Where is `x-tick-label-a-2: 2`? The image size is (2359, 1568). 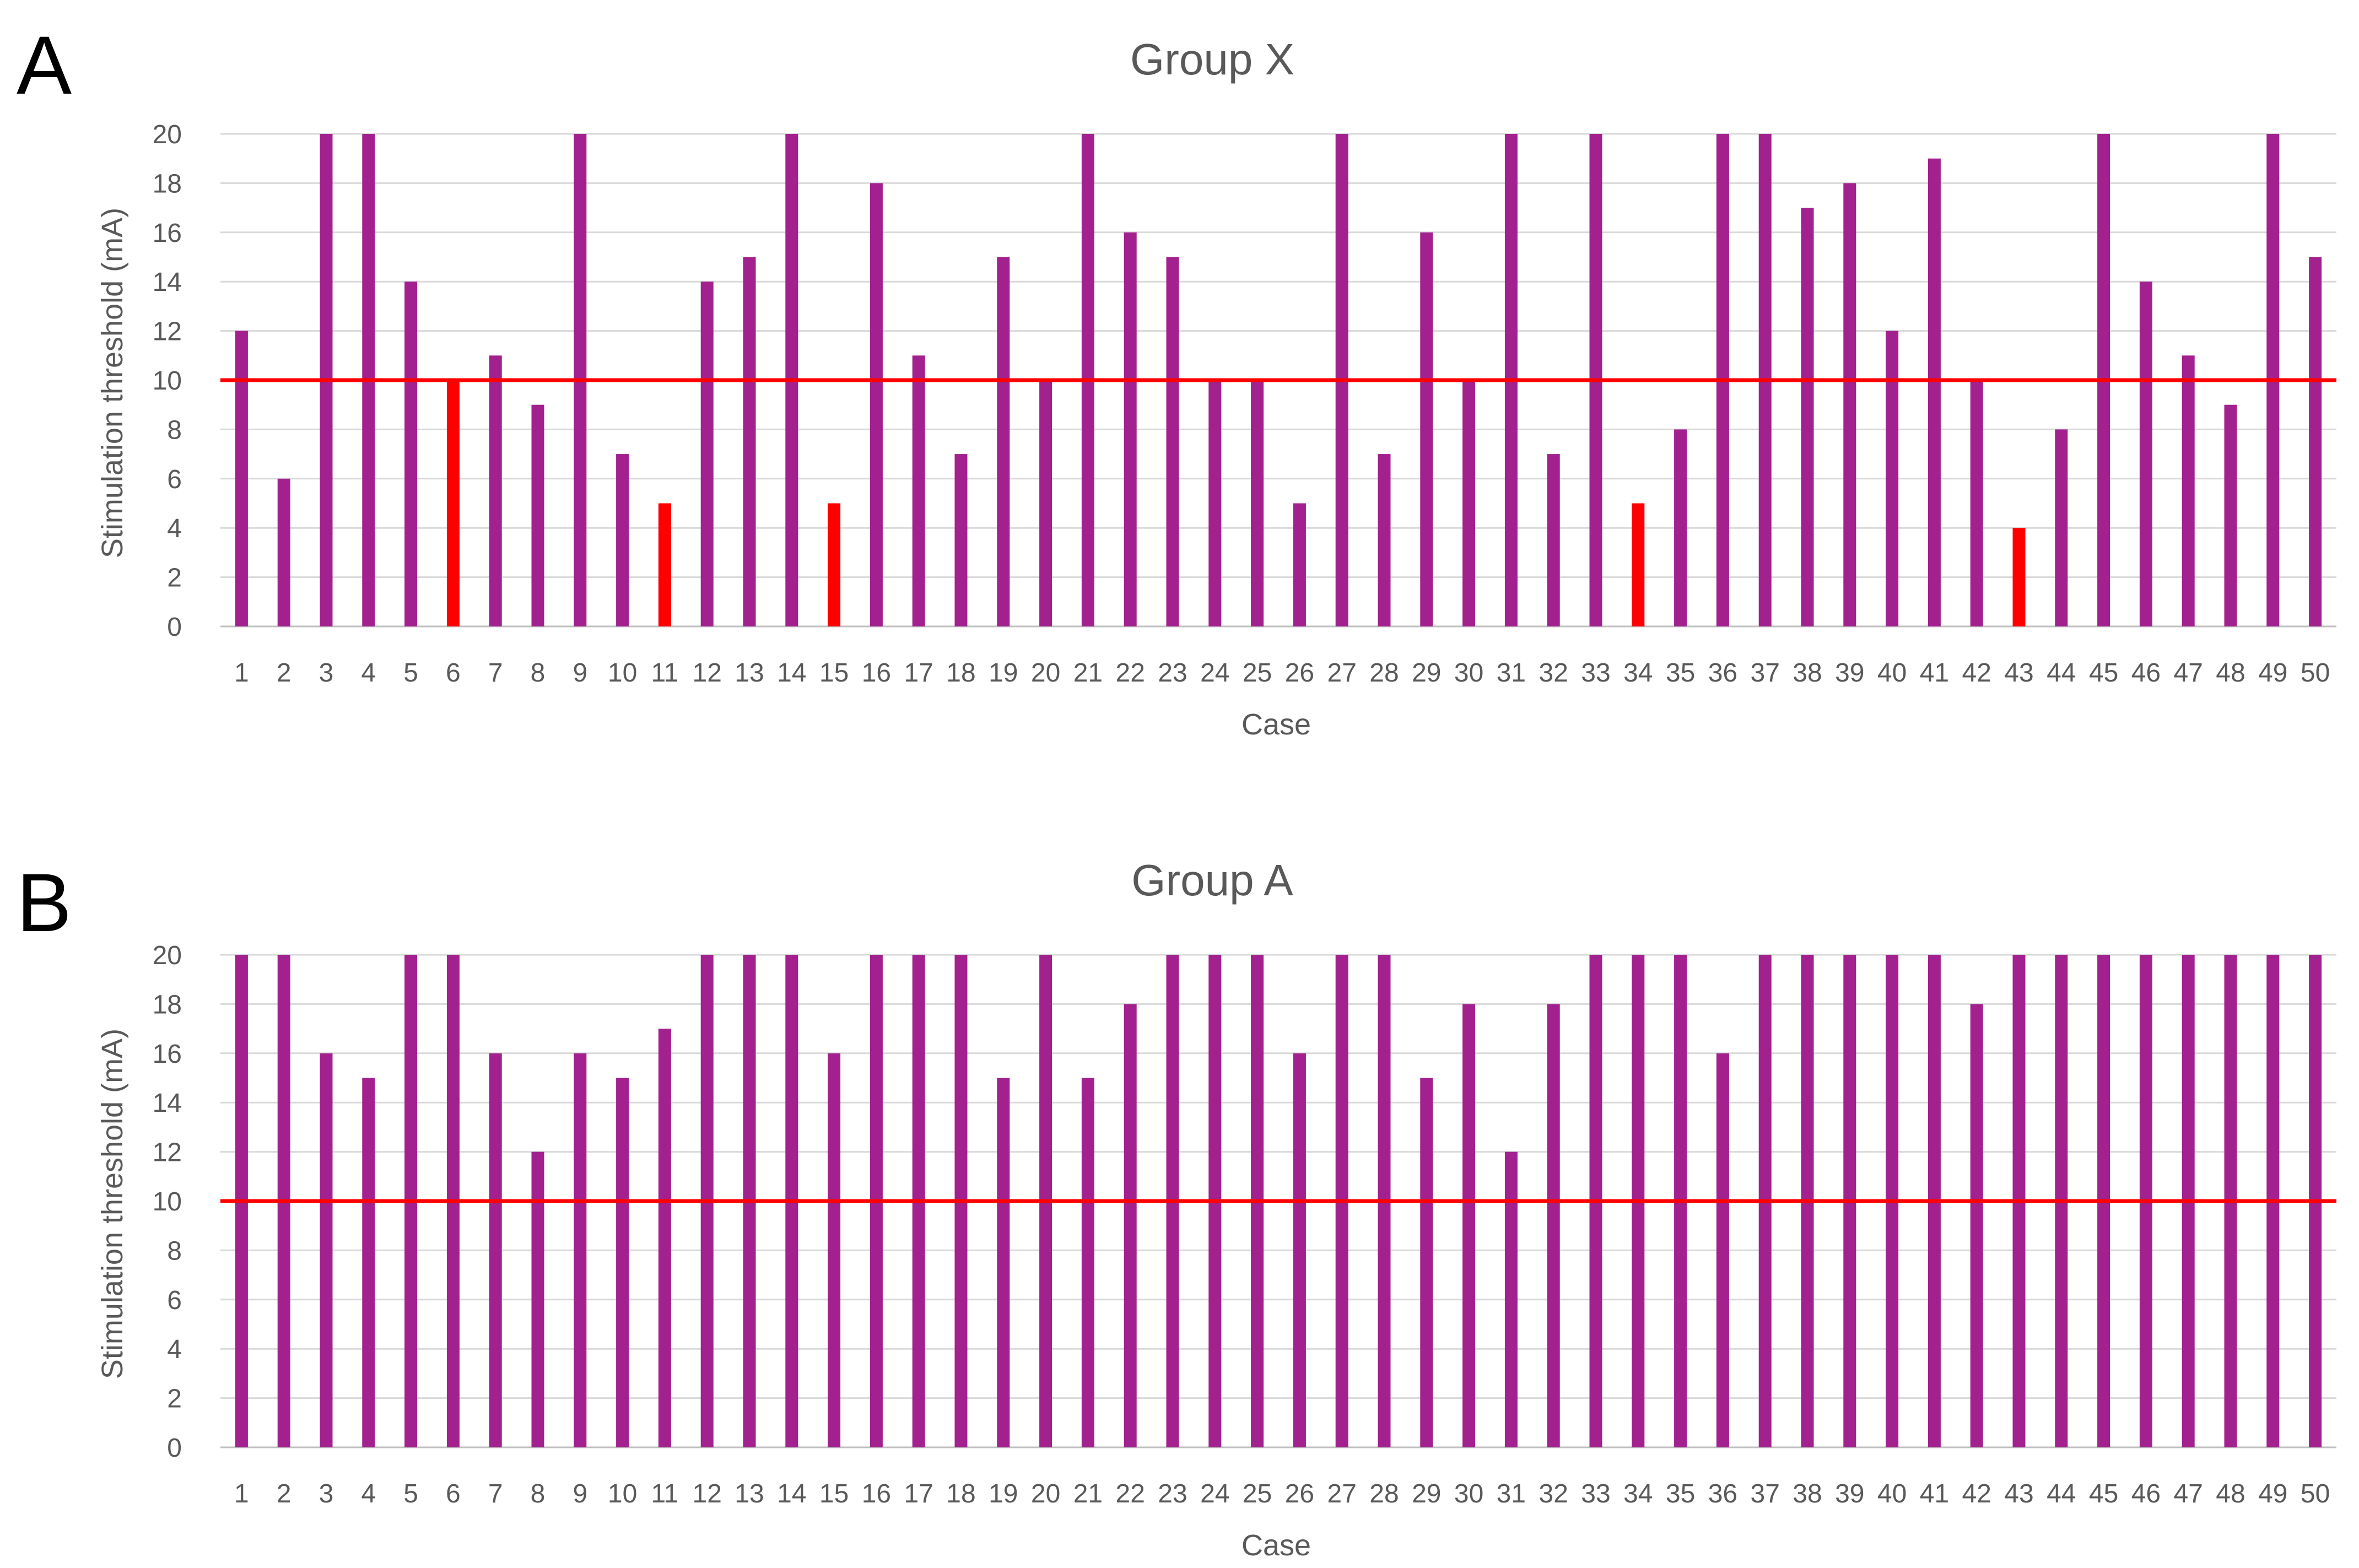
x-tick-label-a-2: 2 is located at coordinates (284, 673).